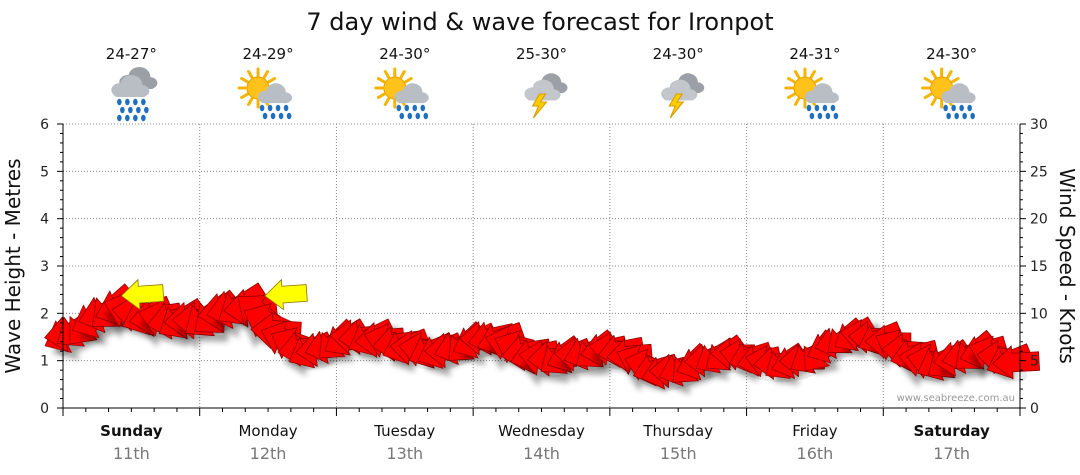 Image resolution: width=1080 pixels, height=475 pixels. Describe the element at coordinates (814, 54) in the screenshot. I see `temperature-label: 24-31°` at that location.